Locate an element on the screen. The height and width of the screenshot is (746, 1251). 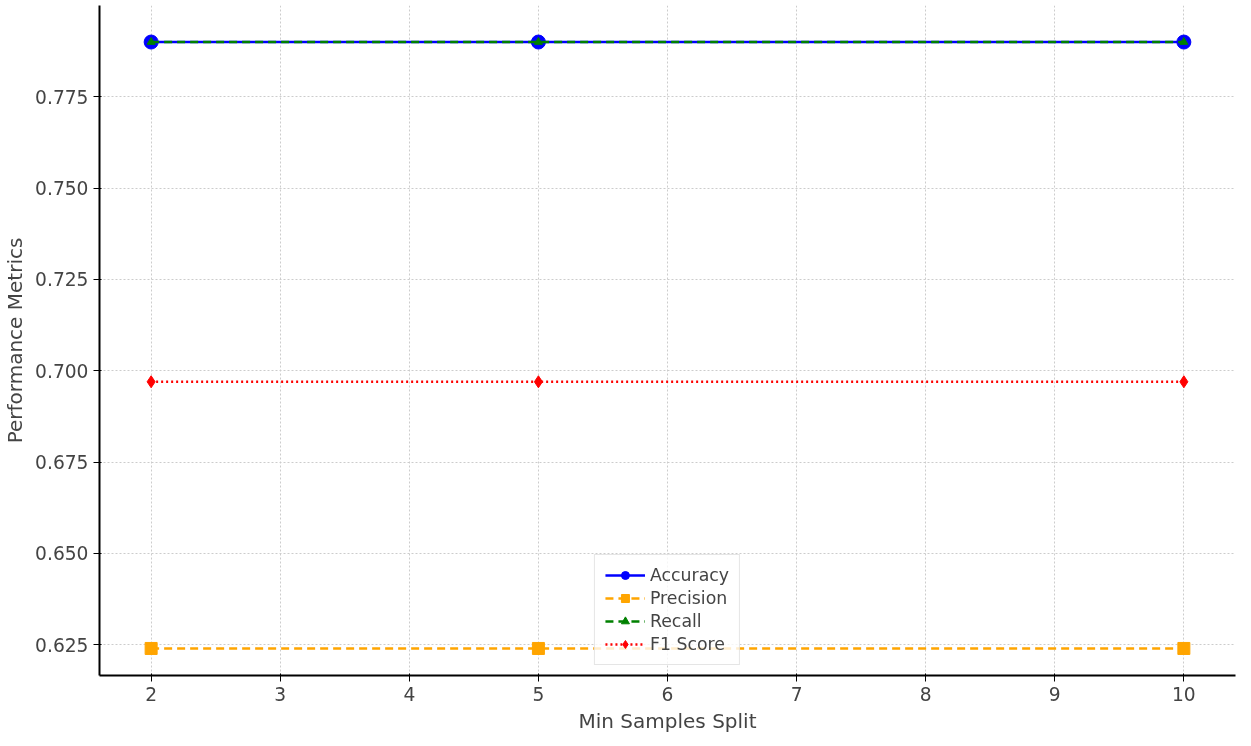
y-tick-label: 0.700 is located at coordinates (62, 371).